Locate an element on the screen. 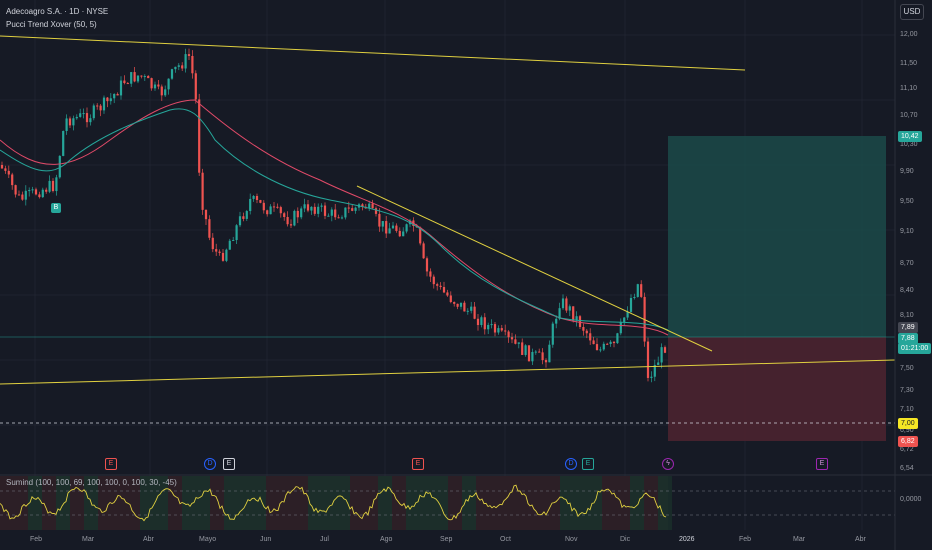  stop-price-tag: 6,82 is located at coordinates (908, 441).